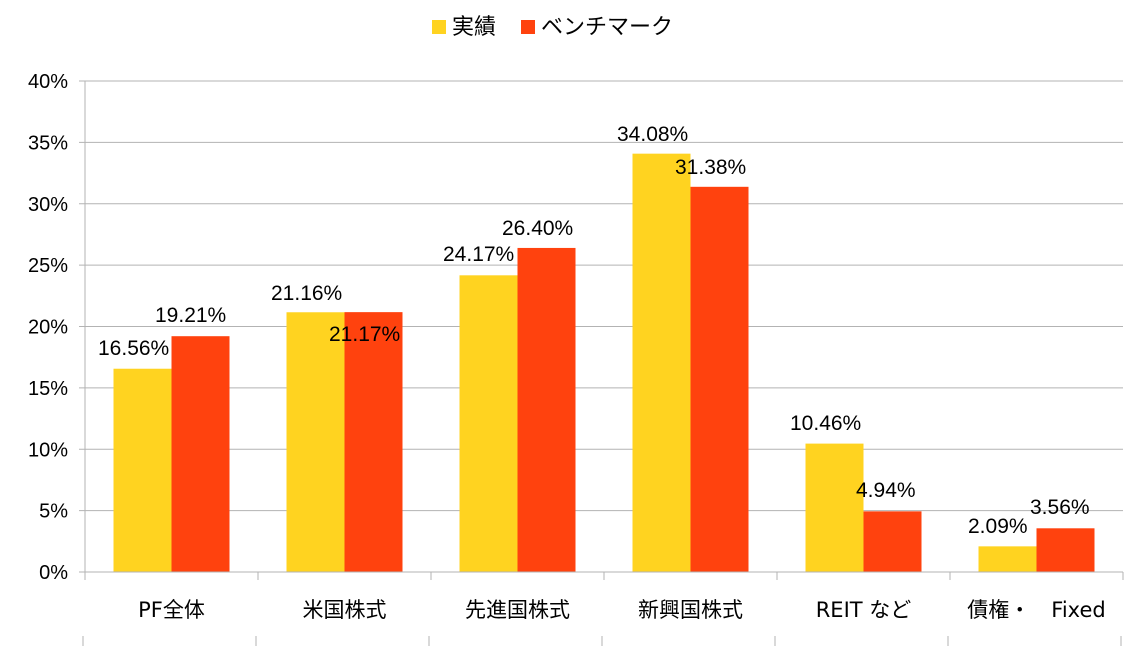 The image size is (1136, 646). I want to click on data-label-benchmark: 26.40%, so click(537, 228).